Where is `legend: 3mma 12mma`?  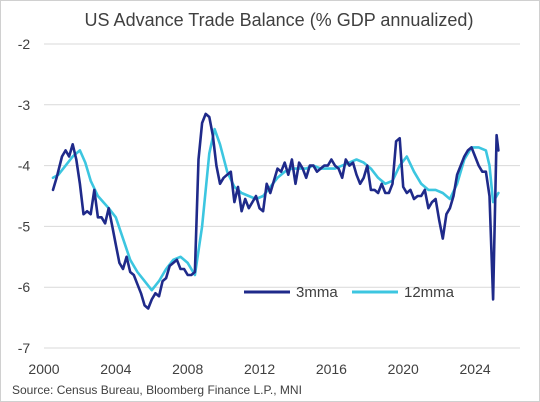 legend: 3mma 12mma is located at coordinates (349, 292).